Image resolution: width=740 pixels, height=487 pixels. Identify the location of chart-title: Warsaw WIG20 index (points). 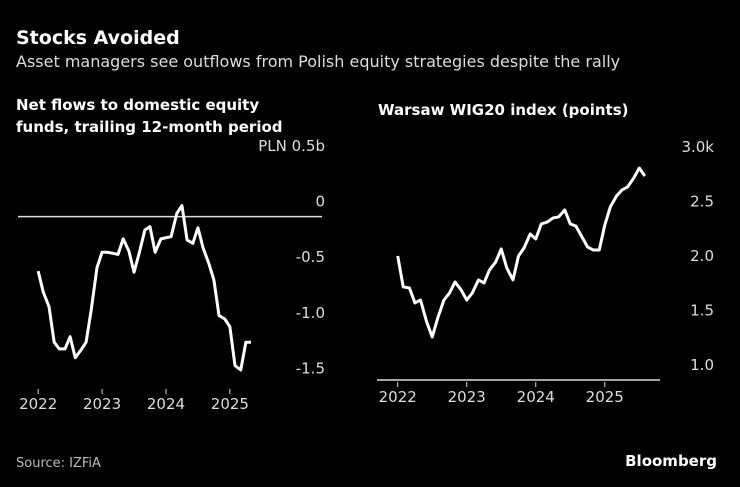
(503, 110).